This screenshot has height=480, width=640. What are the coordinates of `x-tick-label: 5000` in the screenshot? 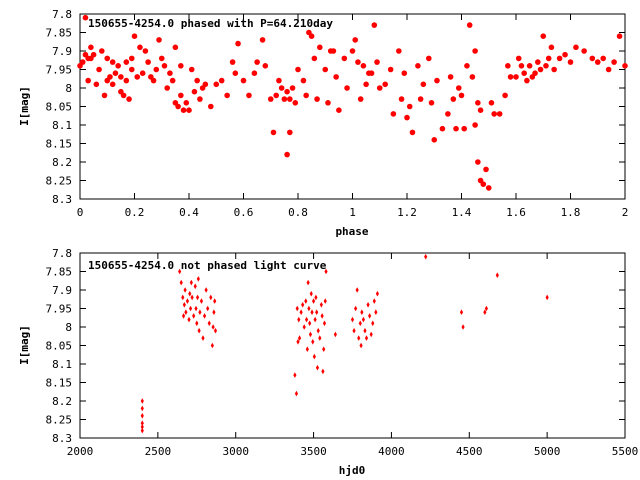 It's located at (547, 451).